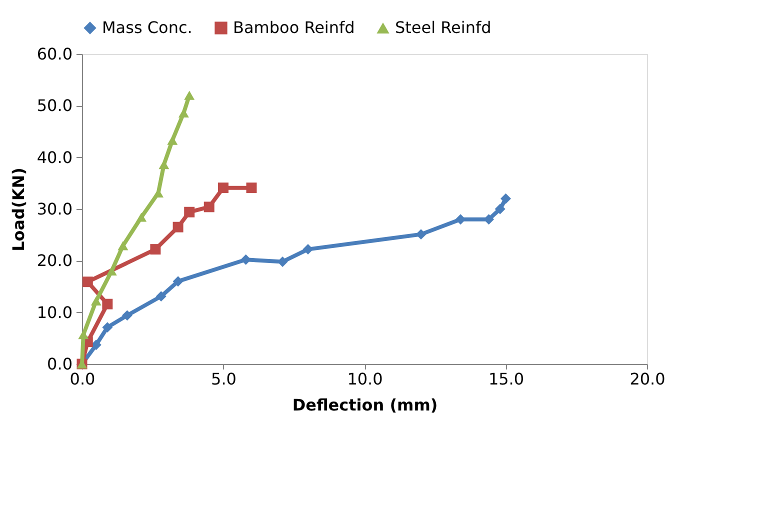 The height and width of the screenshot is (526, 764). What do you see at coordinates (54, 157) in the screenshot?
I see `y-tick-label: 40.0` at bounding box center [54, 157].